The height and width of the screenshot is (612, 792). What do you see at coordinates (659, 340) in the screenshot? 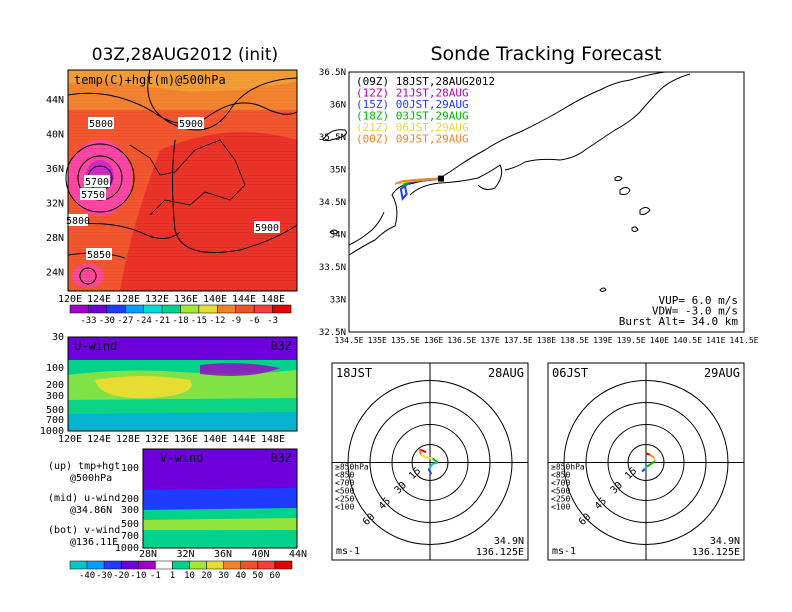
I see `track-x-tick: 140E` at bounding box center [659, 340].